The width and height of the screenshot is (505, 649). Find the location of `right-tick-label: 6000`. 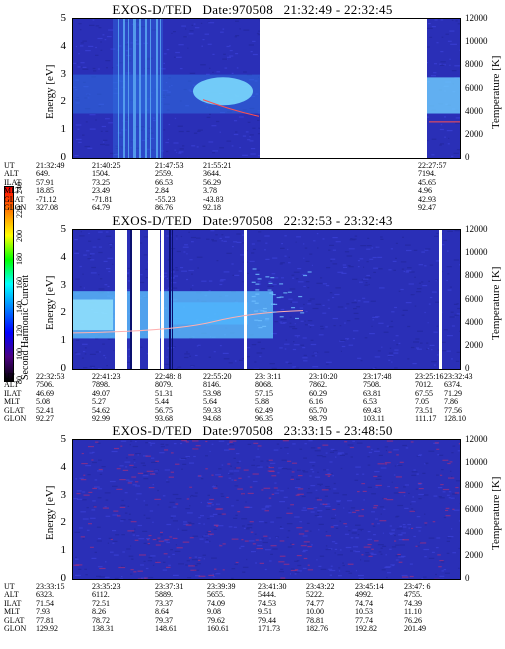

right-tick-label: 6000 is located at coordinates (474, 298).